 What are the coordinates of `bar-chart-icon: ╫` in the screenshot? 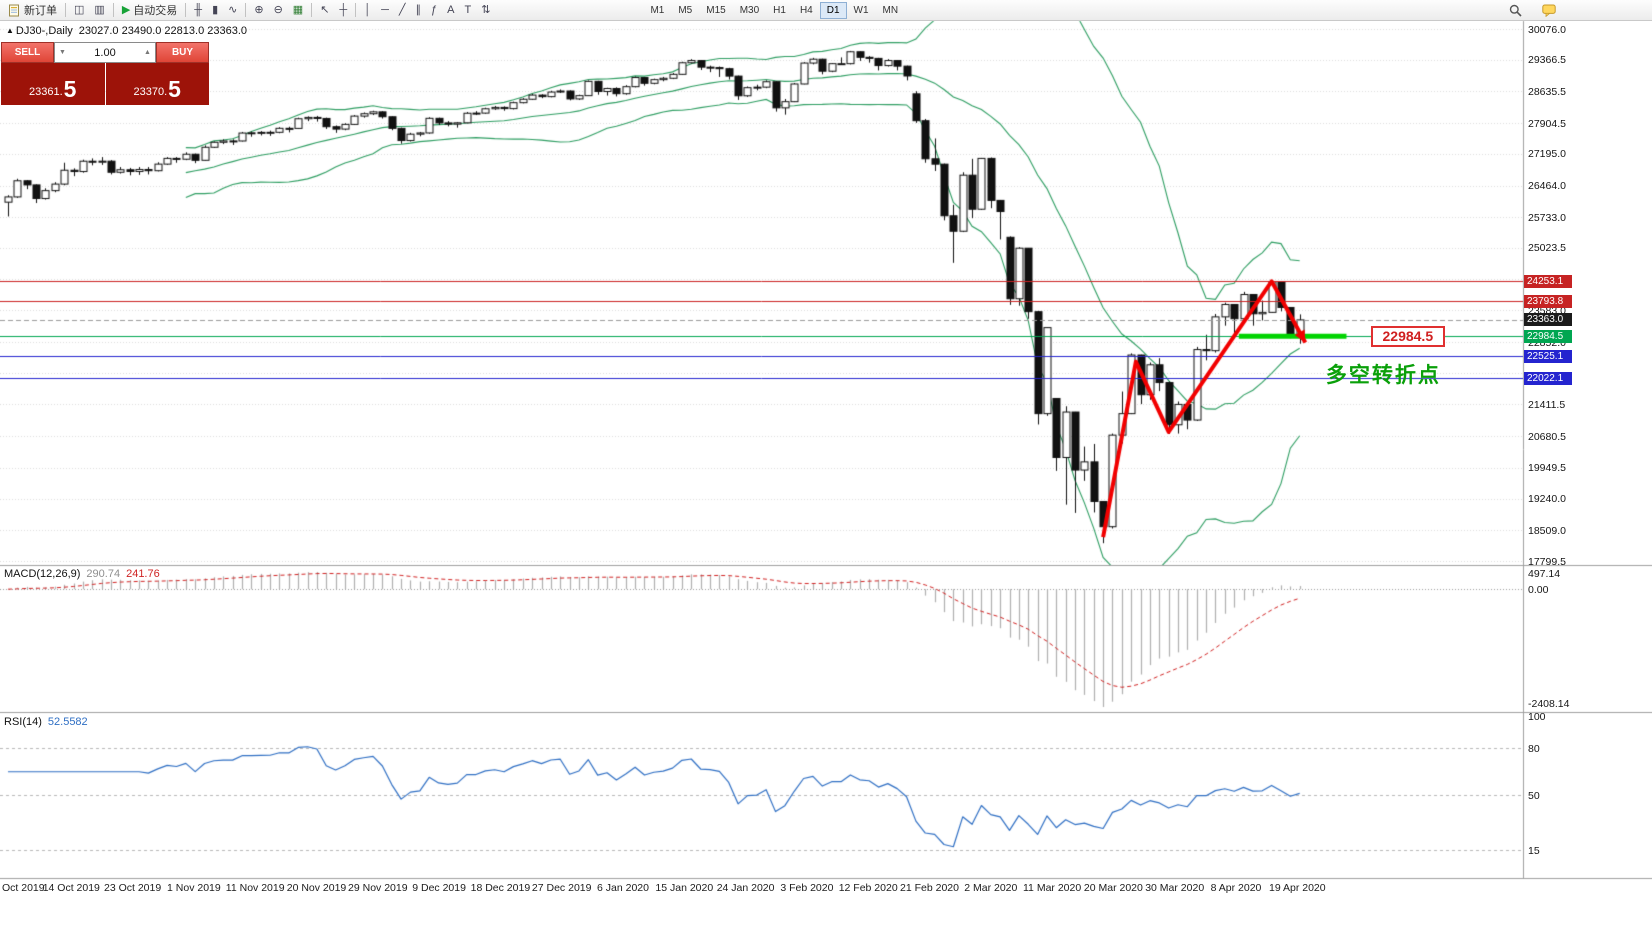 It's located at (198, 9).